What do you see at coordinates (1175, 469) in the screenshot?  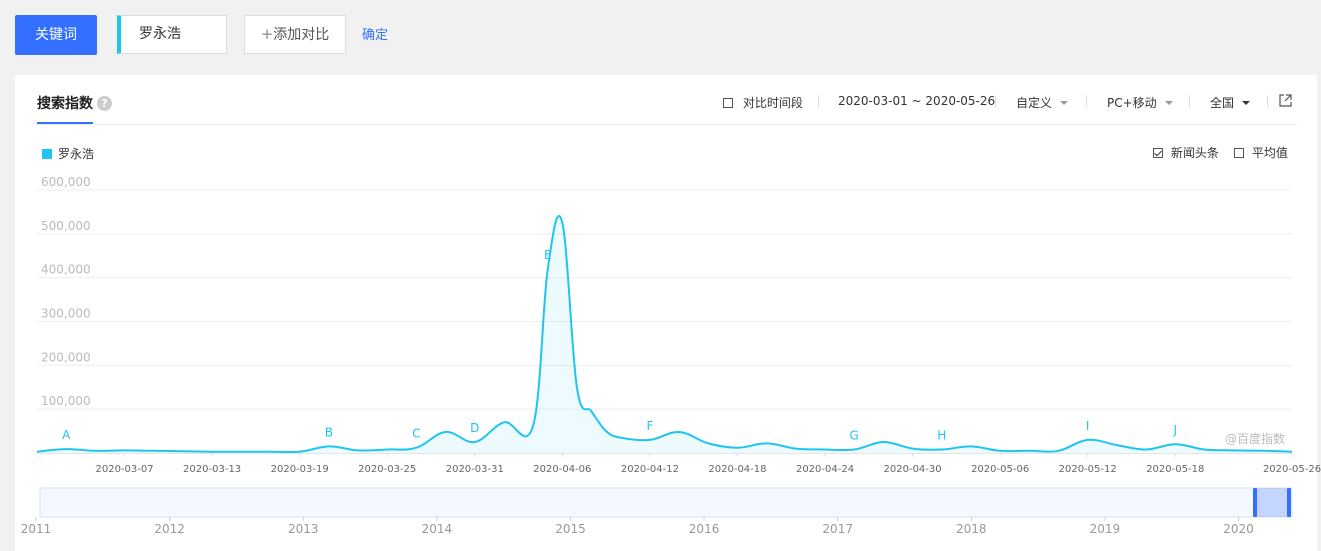 I see `x-tick-label: 2020-05-18` at bounding box center [1175, 469].